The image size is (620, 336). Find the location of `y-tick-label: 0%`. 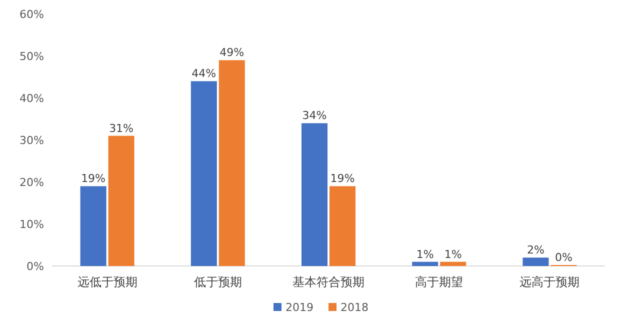

y-tick-label: 0% is located at coordinates (35, 266).